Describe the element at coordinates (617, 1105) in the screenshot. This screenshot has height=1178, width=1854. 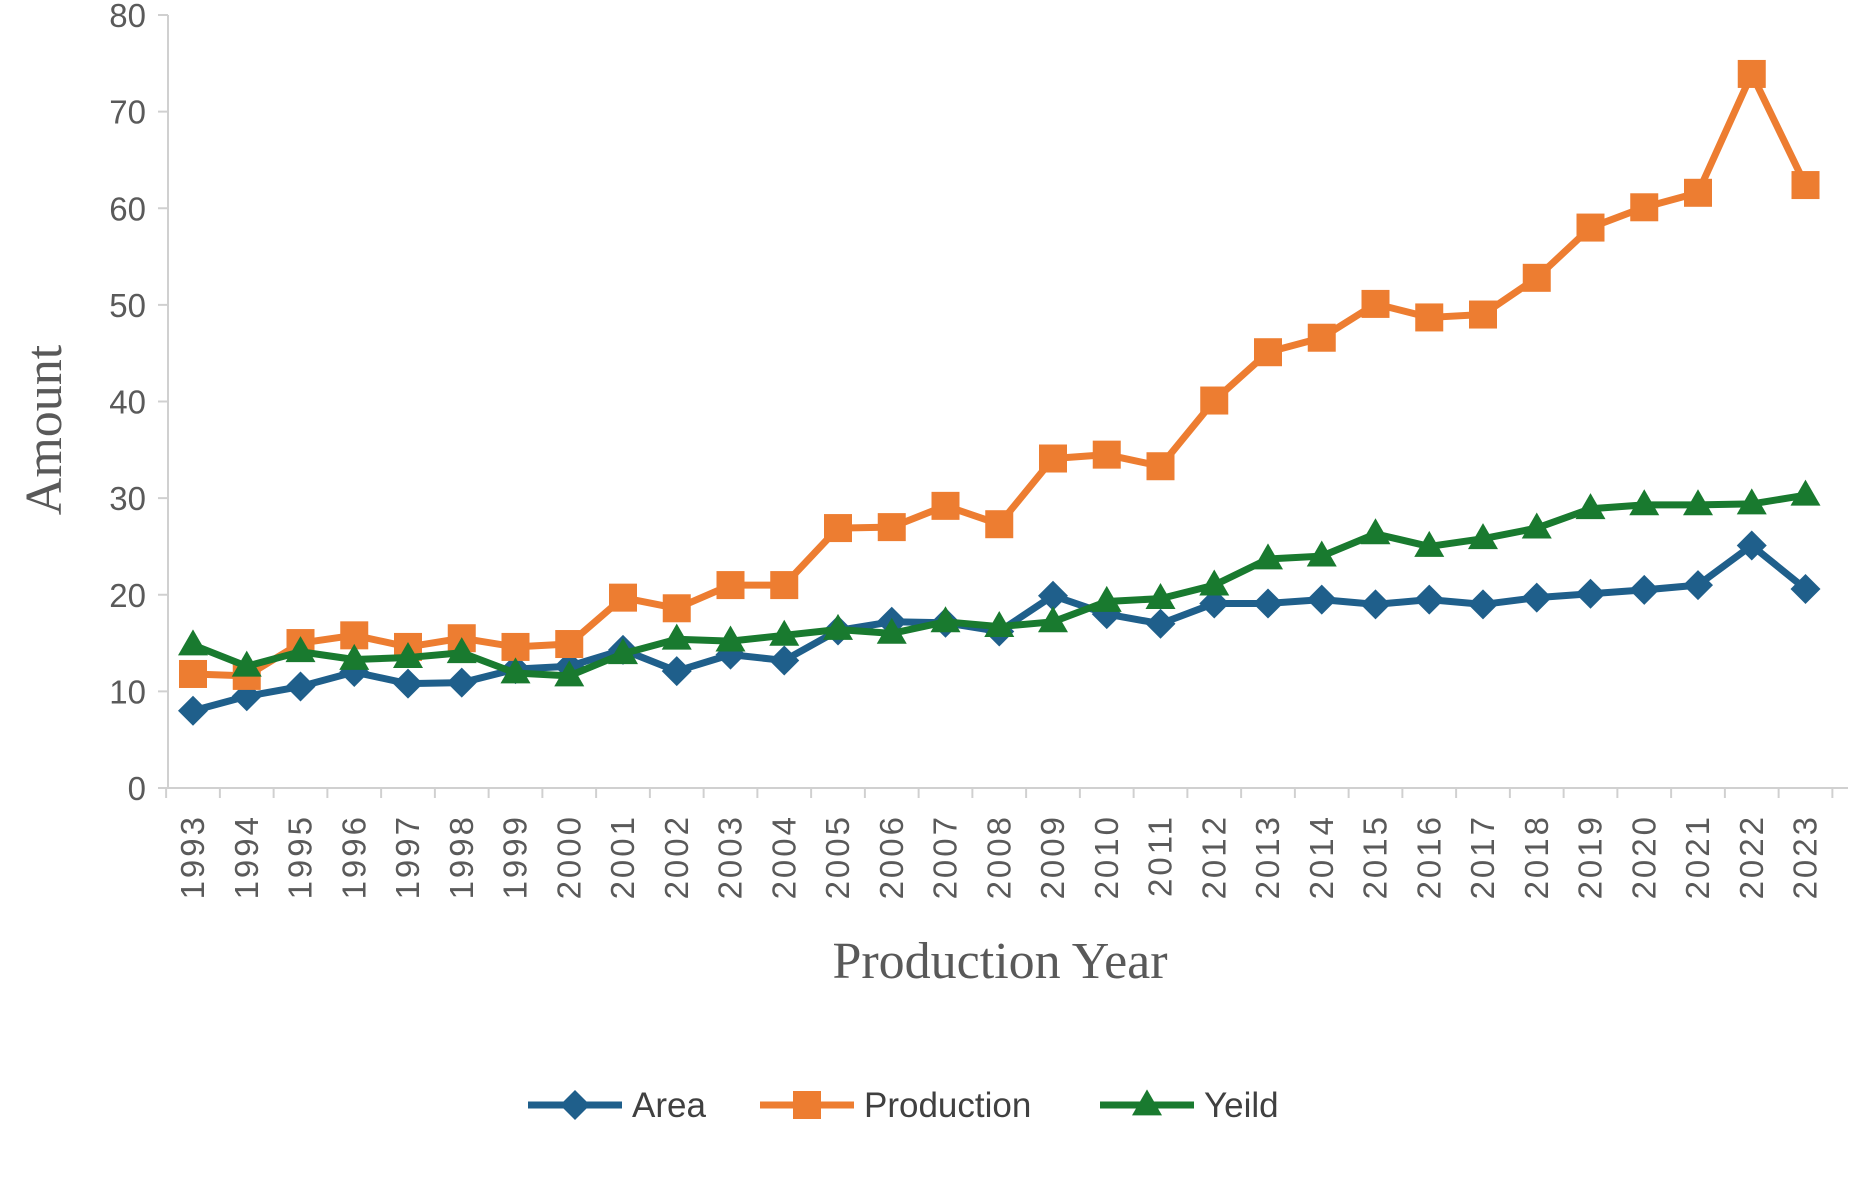
I see `legend-item-area: Area` at that location.